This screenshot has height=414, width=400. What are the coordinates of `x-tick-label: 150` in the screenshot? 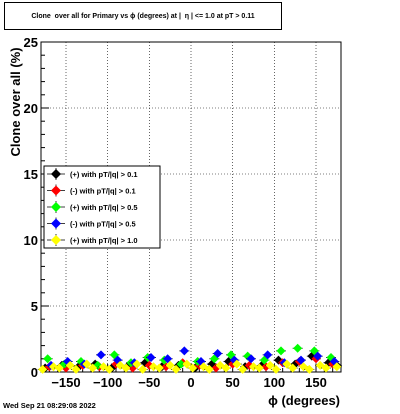 It's located at (316, 382).